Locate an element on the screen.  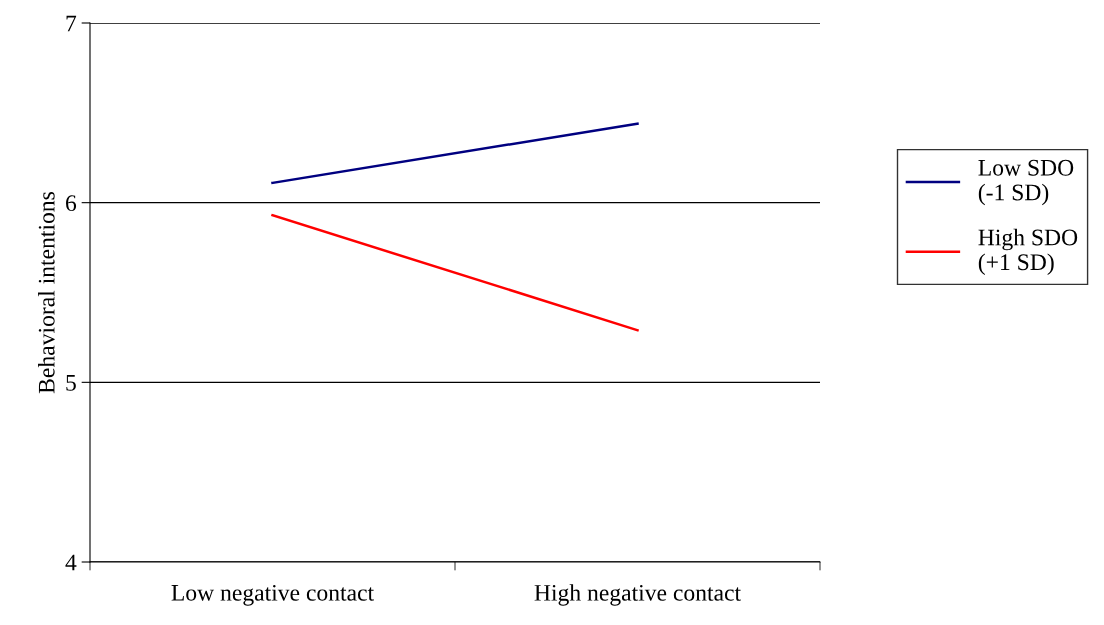
y-tick-label: 5 is located at coordinates (71, 383).